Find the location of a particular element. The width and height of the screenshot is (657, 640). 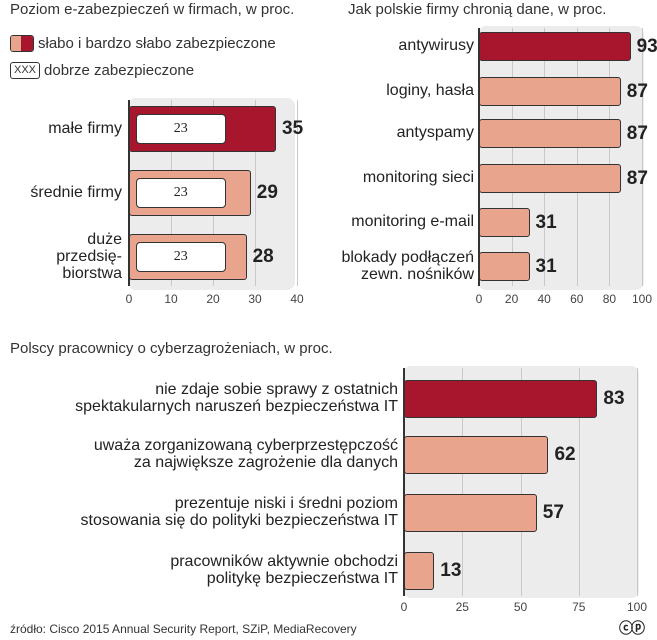

c1-tick-label: 30 is located at coordinates (255, 299).